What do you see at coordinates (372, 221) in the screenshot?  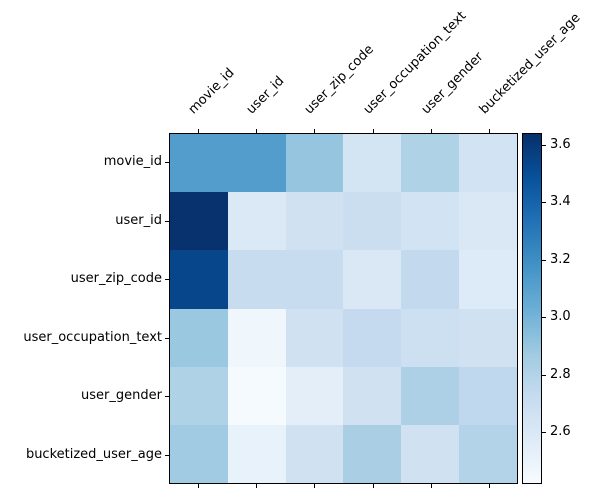 I see `heatmap-cell-user_id-user_occupation_text` at bounding box center [372, 221].